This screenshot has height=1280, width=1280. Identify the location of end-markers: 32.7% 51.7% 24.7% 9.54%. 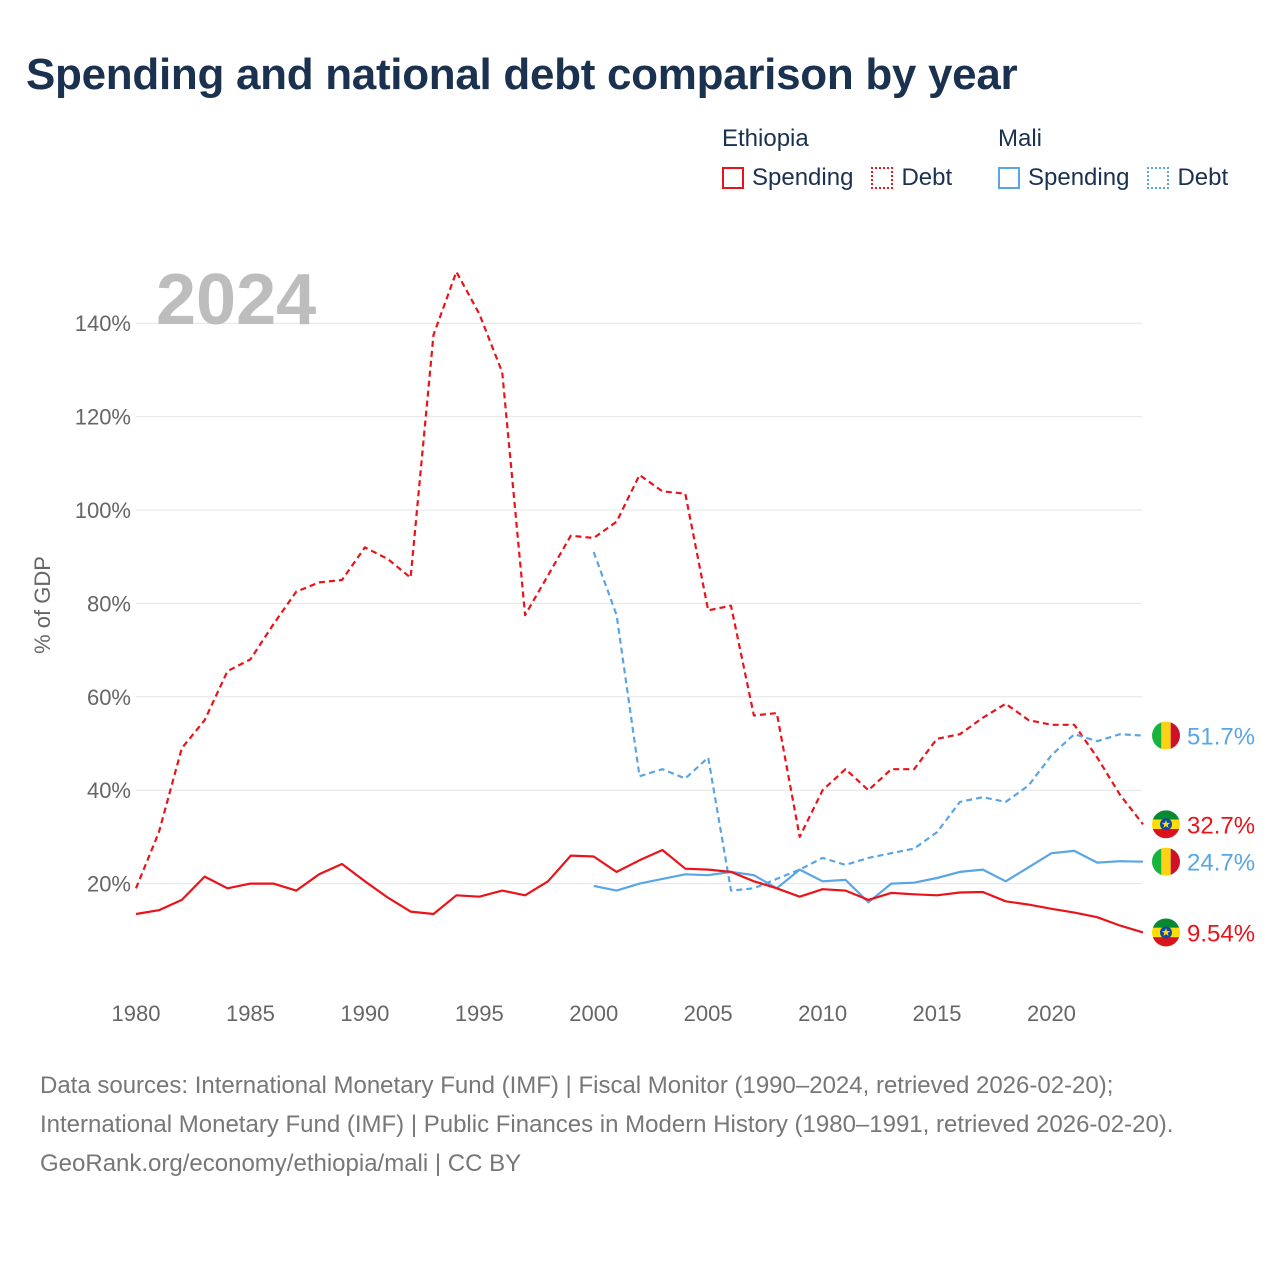
(1203, 834).